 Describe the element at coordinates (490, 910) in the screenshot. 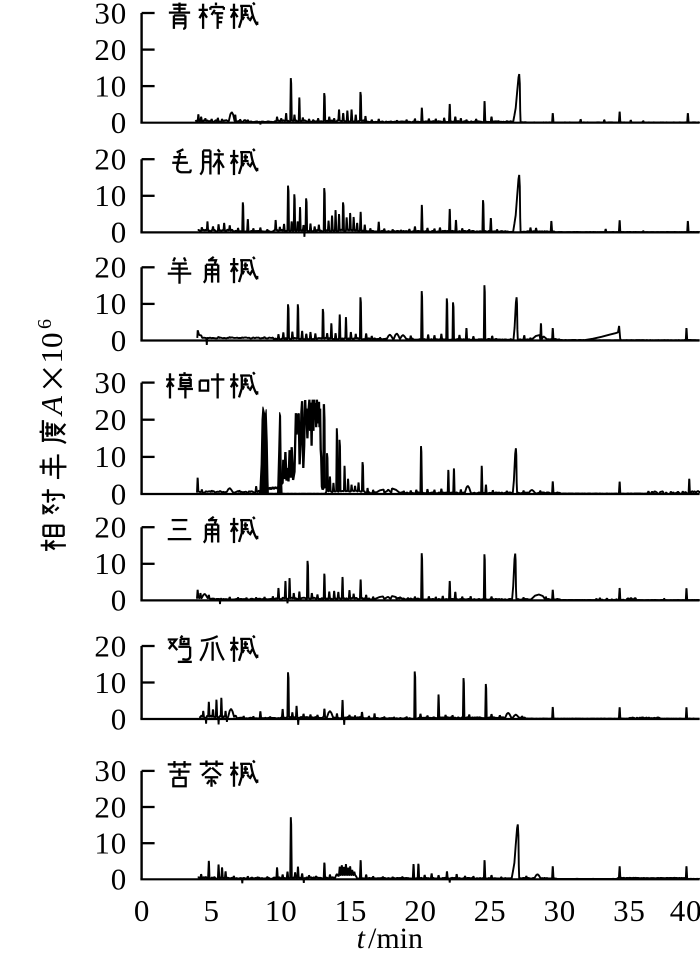

I see `svg-text: 25` at that location.